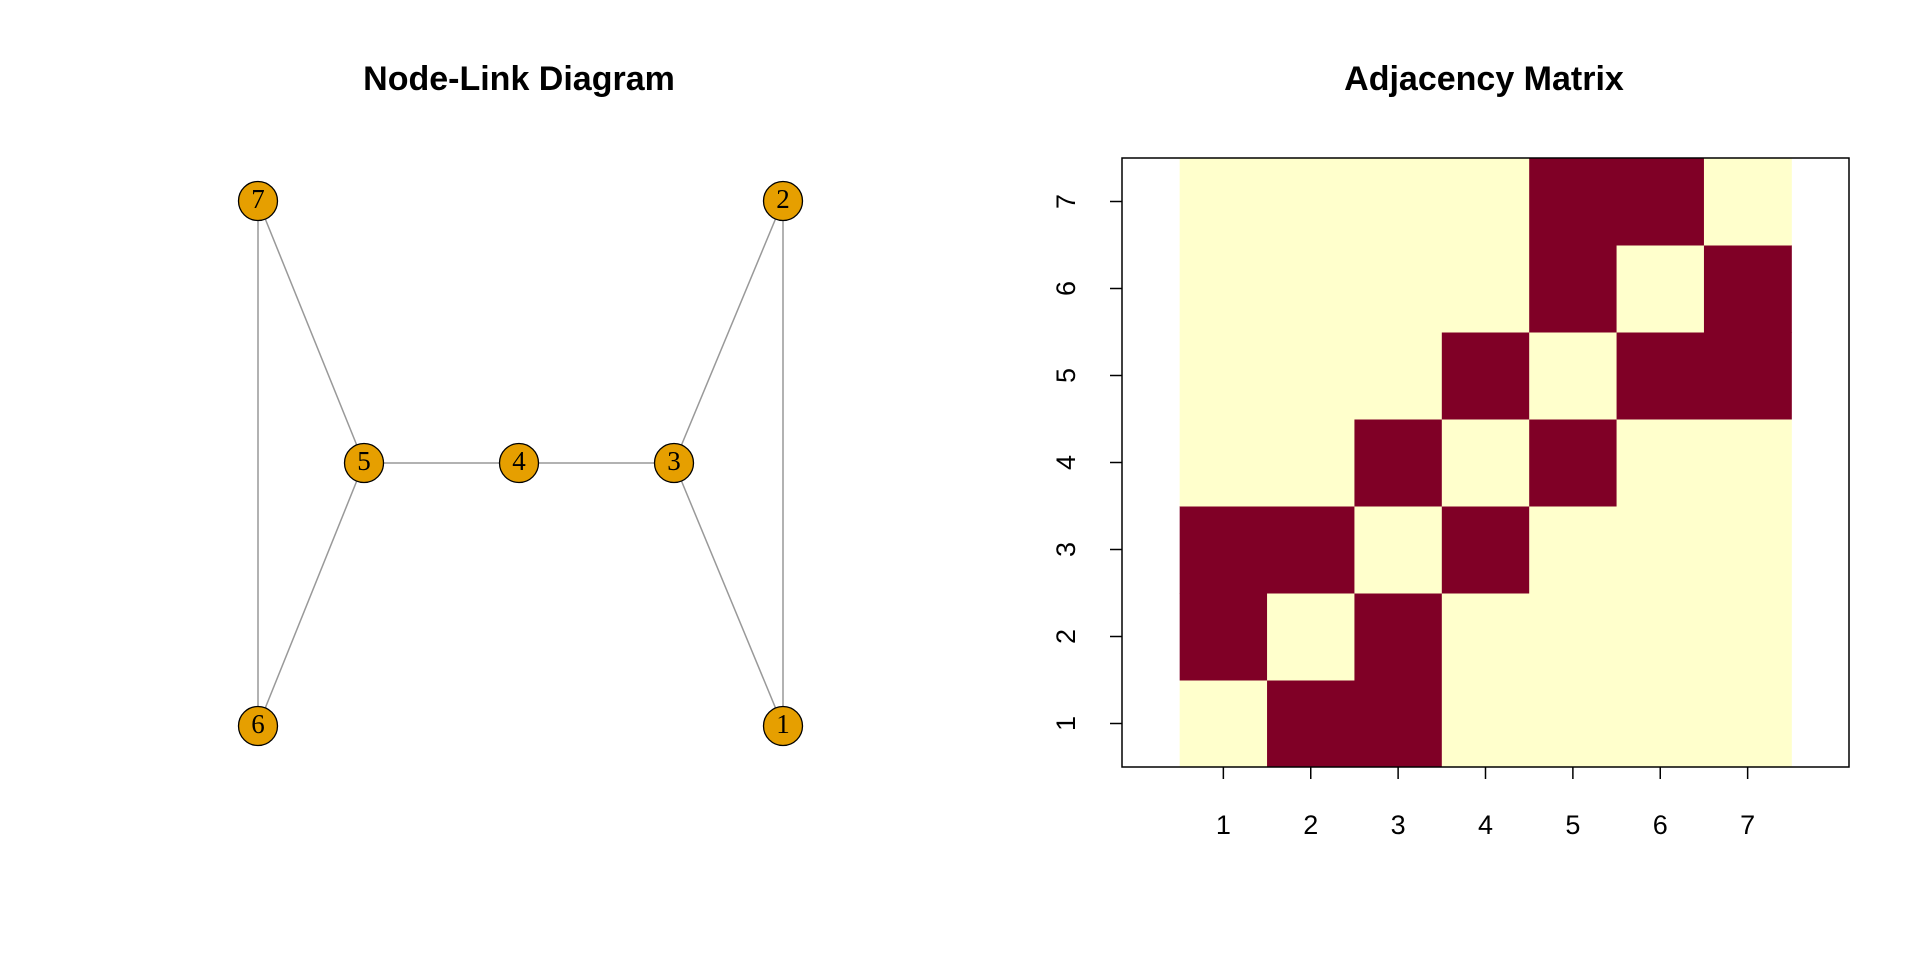 This screenshot has width=1920, height=960. What do you see at coordinates (1747, 825) in the screenshot?
I see `x-tick-label: 7` at bounding box center [1747, 825].